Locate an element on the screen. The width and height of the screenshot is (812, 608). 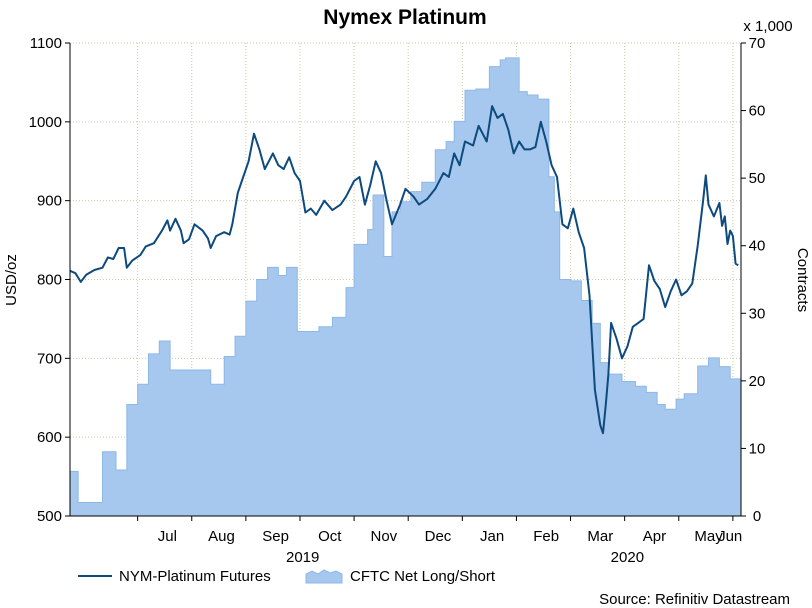
left-tick-label: 700 is located at coordinates (49, 358).